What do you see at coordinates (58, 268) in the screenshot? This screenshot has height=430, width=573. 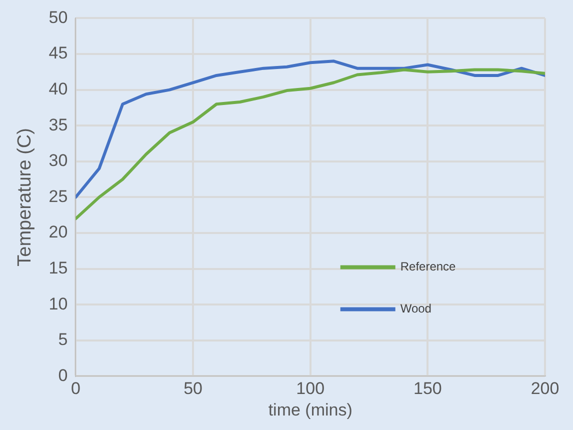 I see `y-tick-label: 15` at bounding box center [58, 268].